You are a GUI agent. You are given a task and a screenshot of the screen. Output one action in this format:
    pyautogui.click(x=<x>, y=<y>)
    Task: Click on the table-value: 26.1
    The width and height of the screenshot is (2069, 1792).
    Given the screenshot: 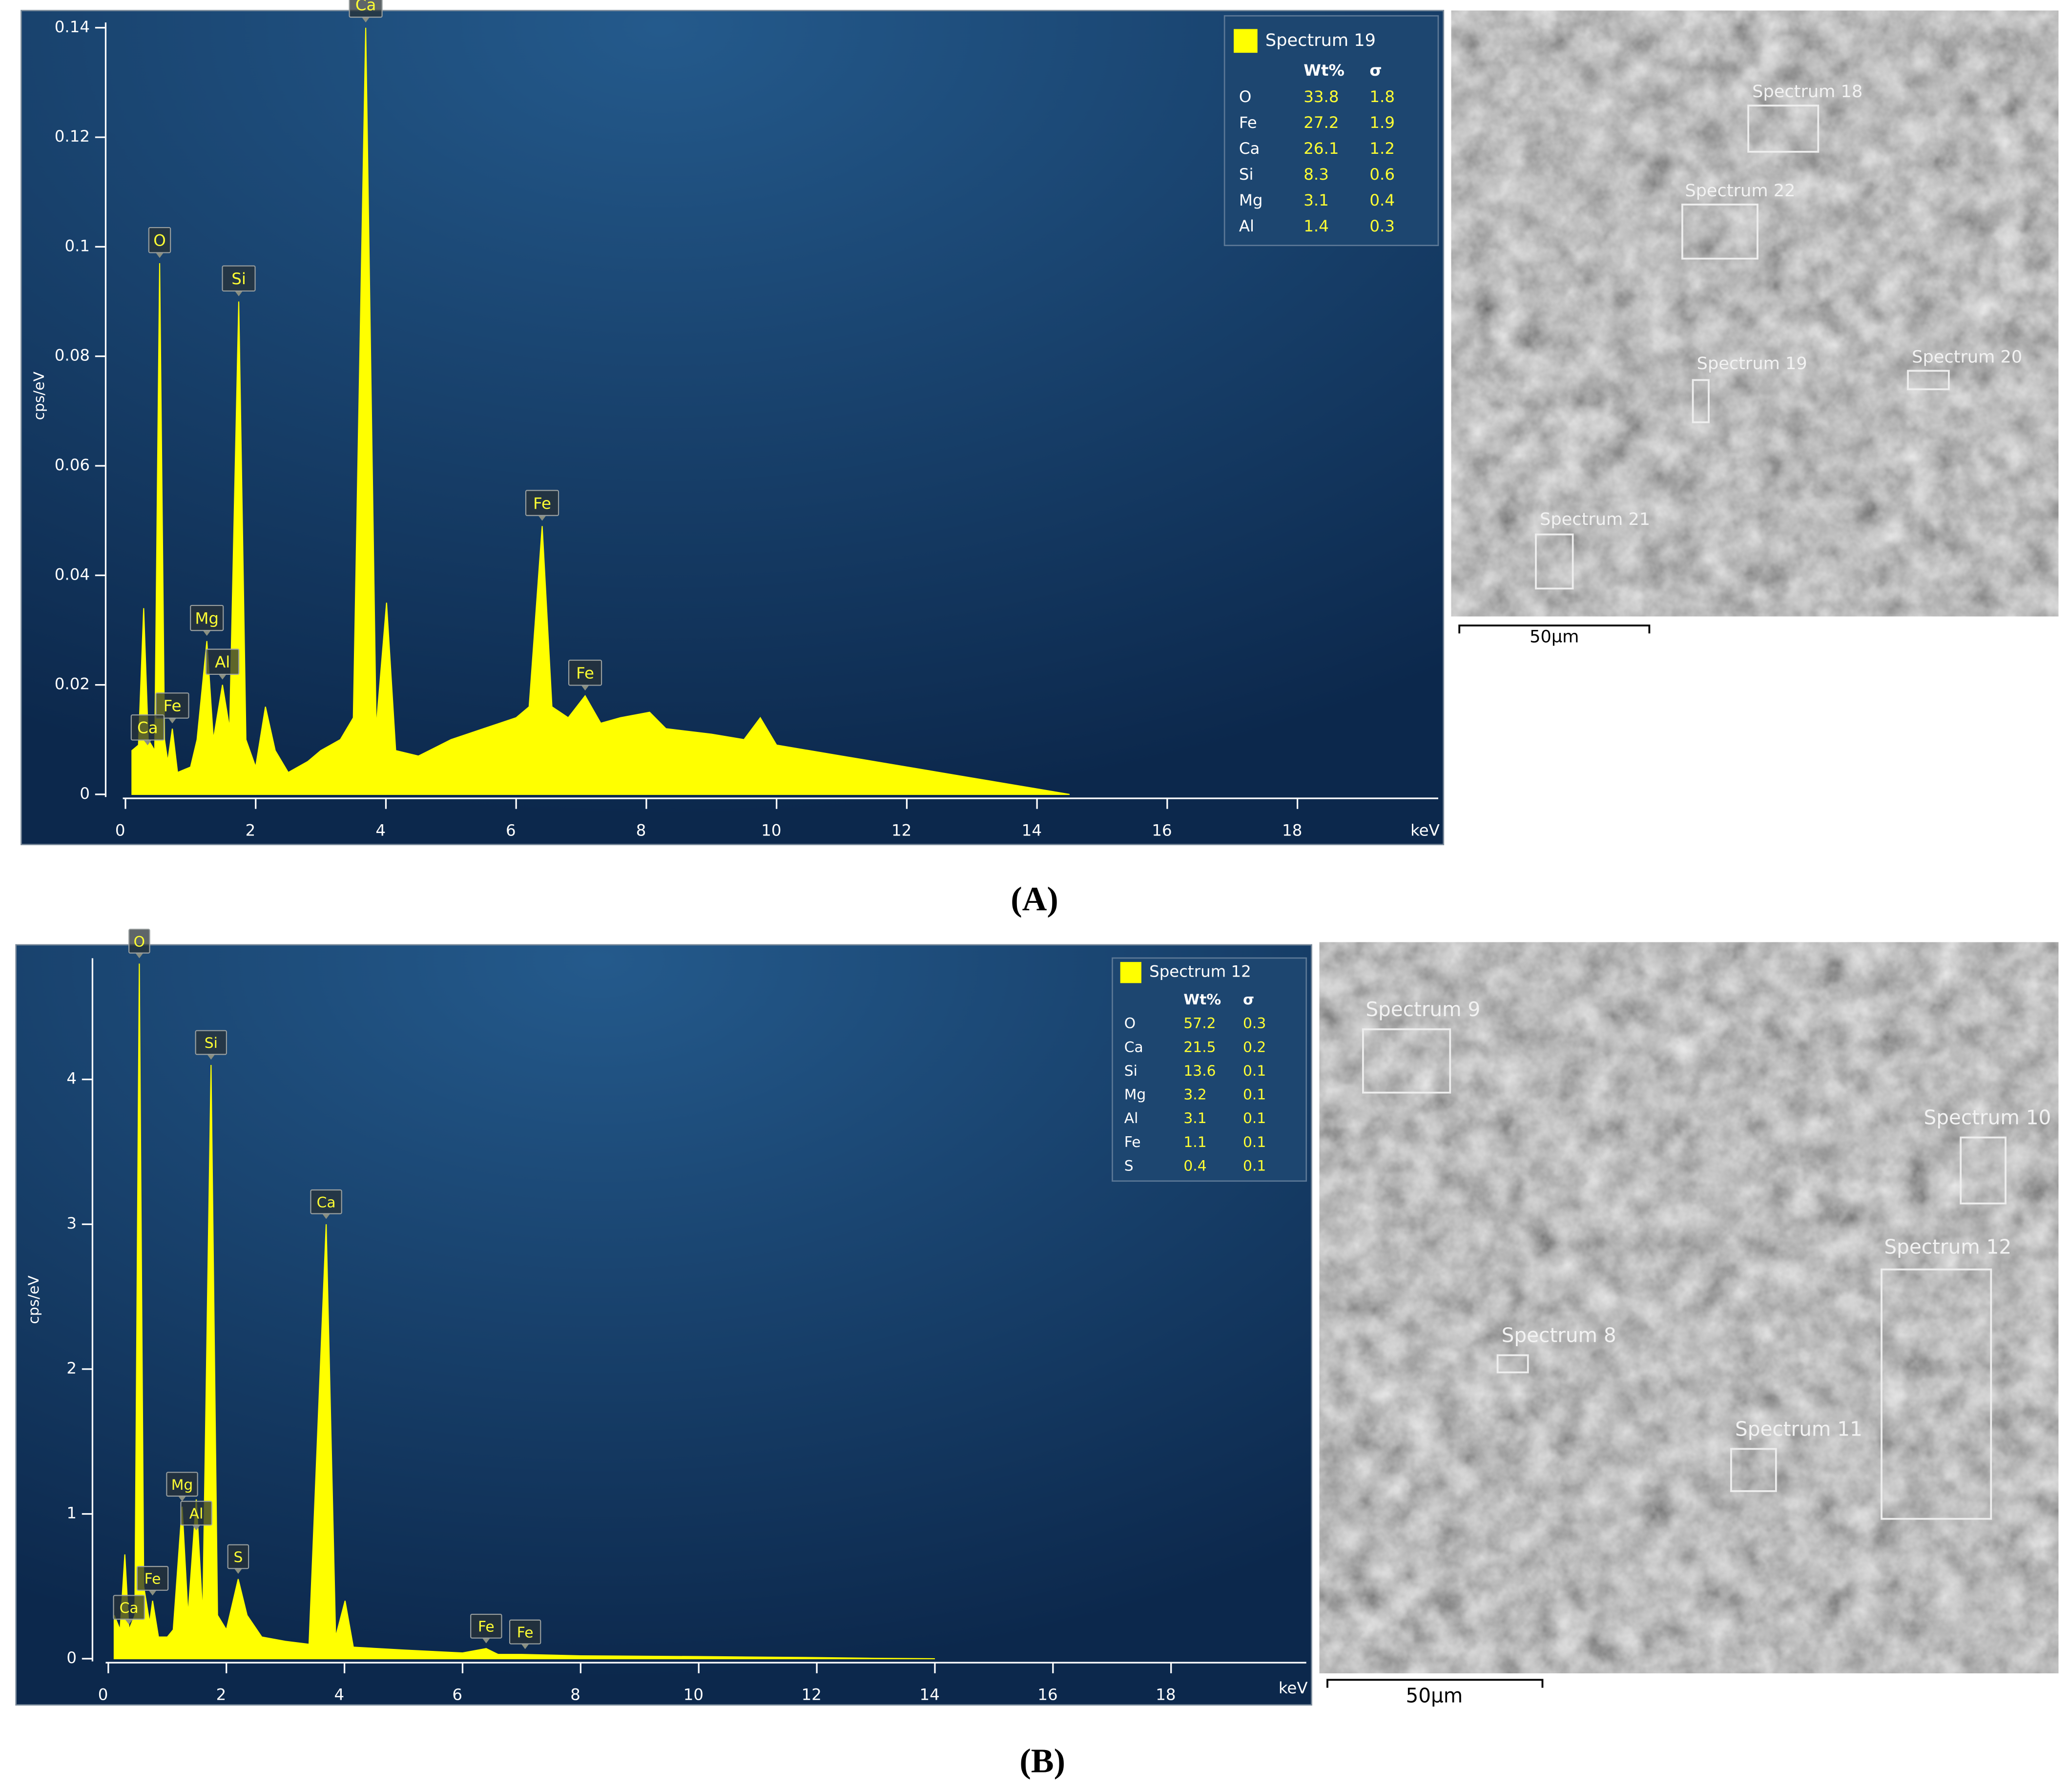 What is the action you would take?
    pyautogui.click(x=1321, y=148)
    